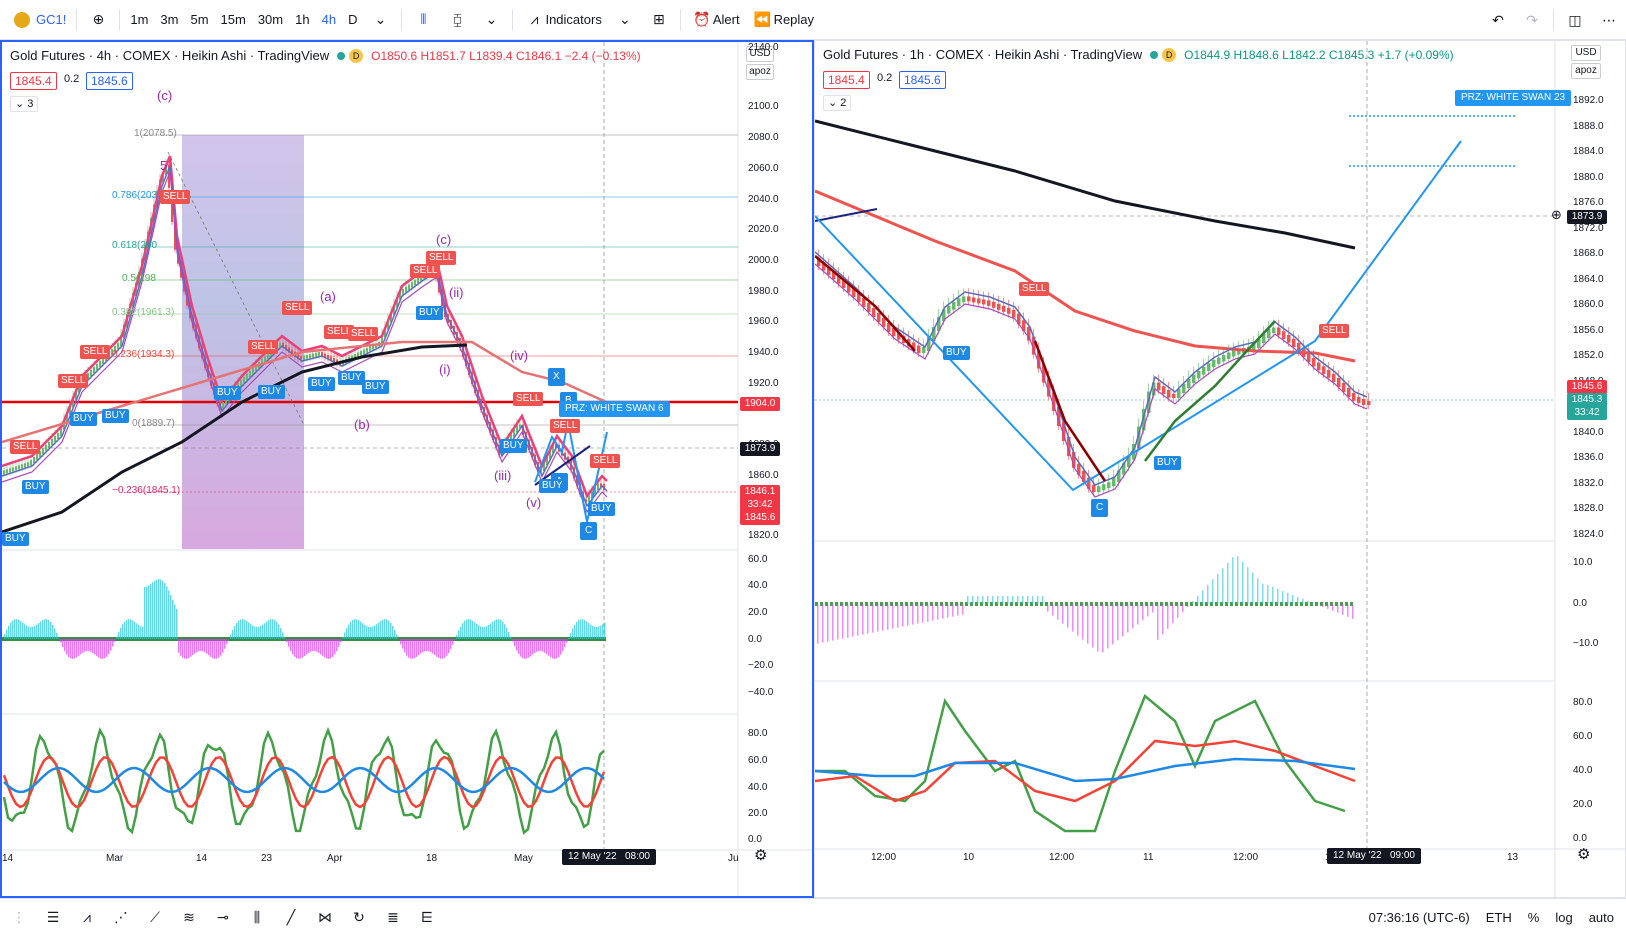 Image resolution: width=1626 pixels, height=935 pixels. What do you see at coordinates (291, 916) in the screenshot?
I see `line-tool-icon: ╱` at bounding box center [291, 916].